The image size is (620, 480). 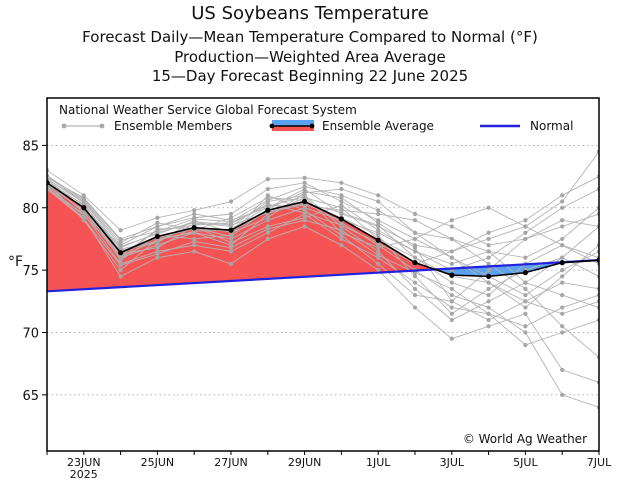 I want to click on x-tick-sublabel: 2025, so click(x=84, y=474).